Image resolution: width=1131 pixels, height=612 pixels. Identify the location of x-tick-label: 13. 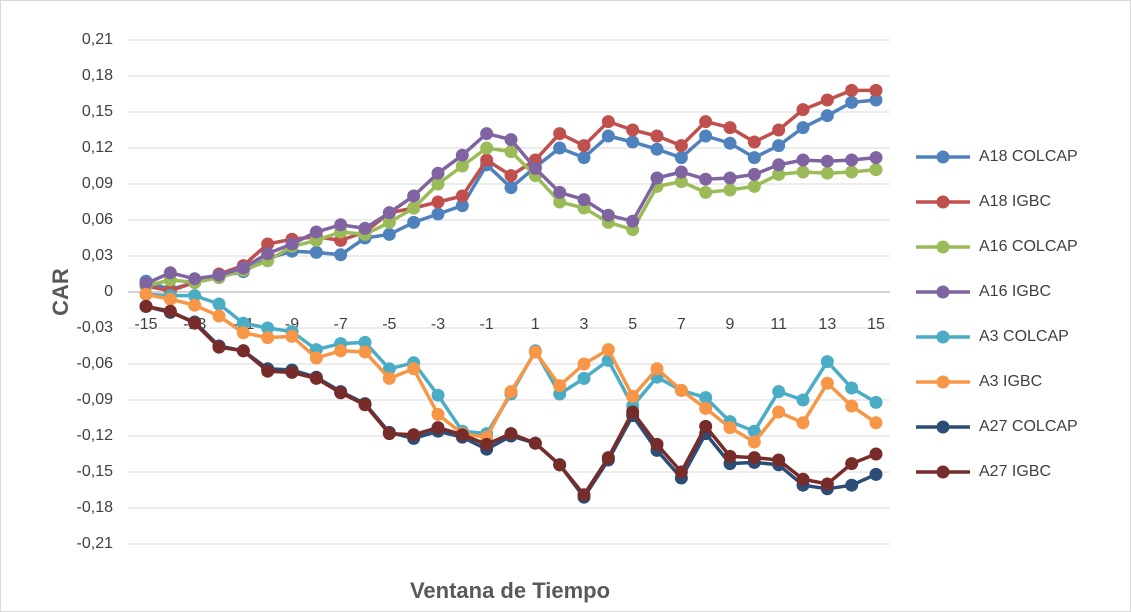
(827, 324).